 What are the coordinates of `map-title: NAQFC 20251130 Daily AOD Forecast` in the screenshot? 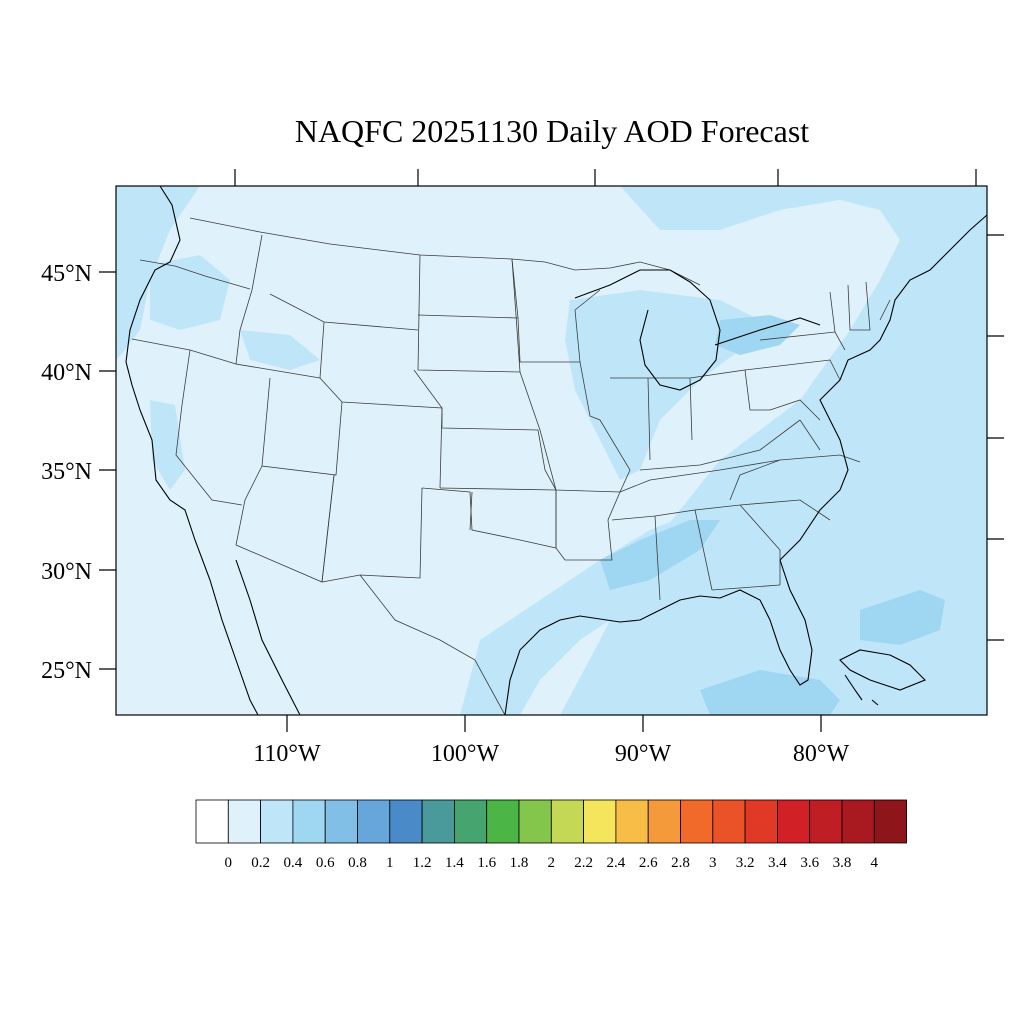 It's located at (552, 131).